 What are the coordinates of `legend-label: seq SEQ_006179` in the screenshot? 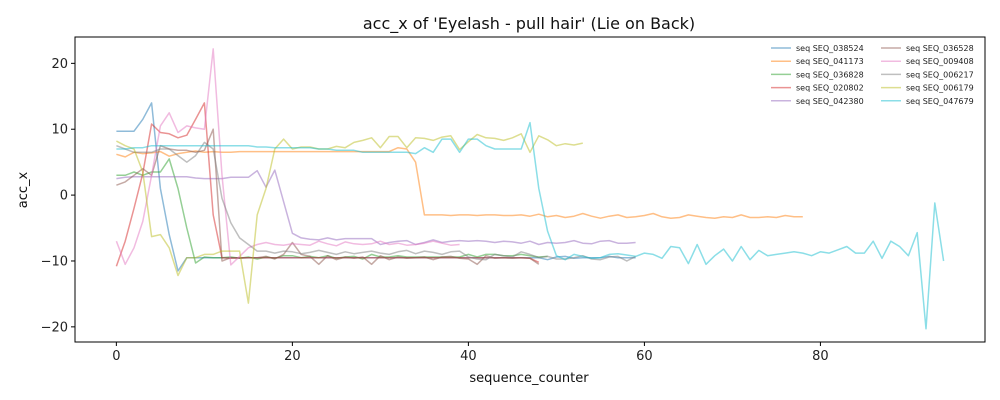 It's located at (940, 88).